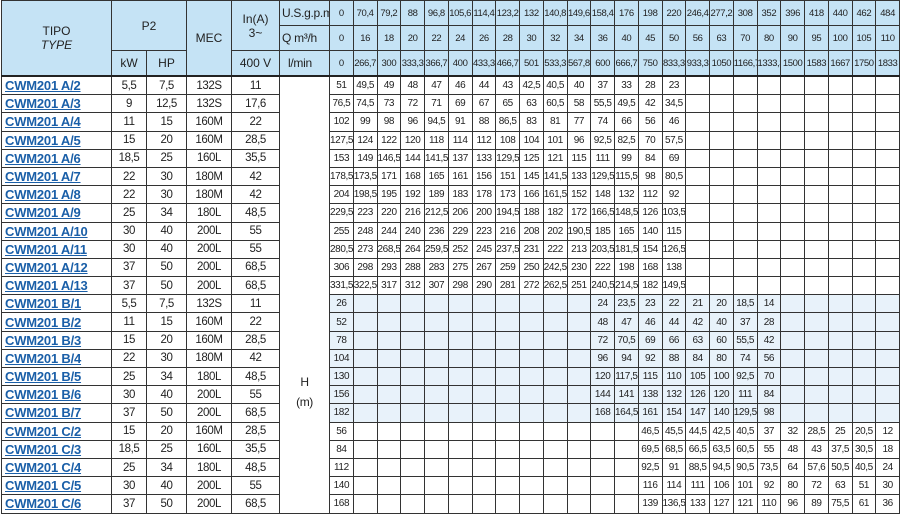 The image size is (900, 515). Describe the element at coordinates (436, 213) in the screenshot. I see `head-value: 212,5` at that location.